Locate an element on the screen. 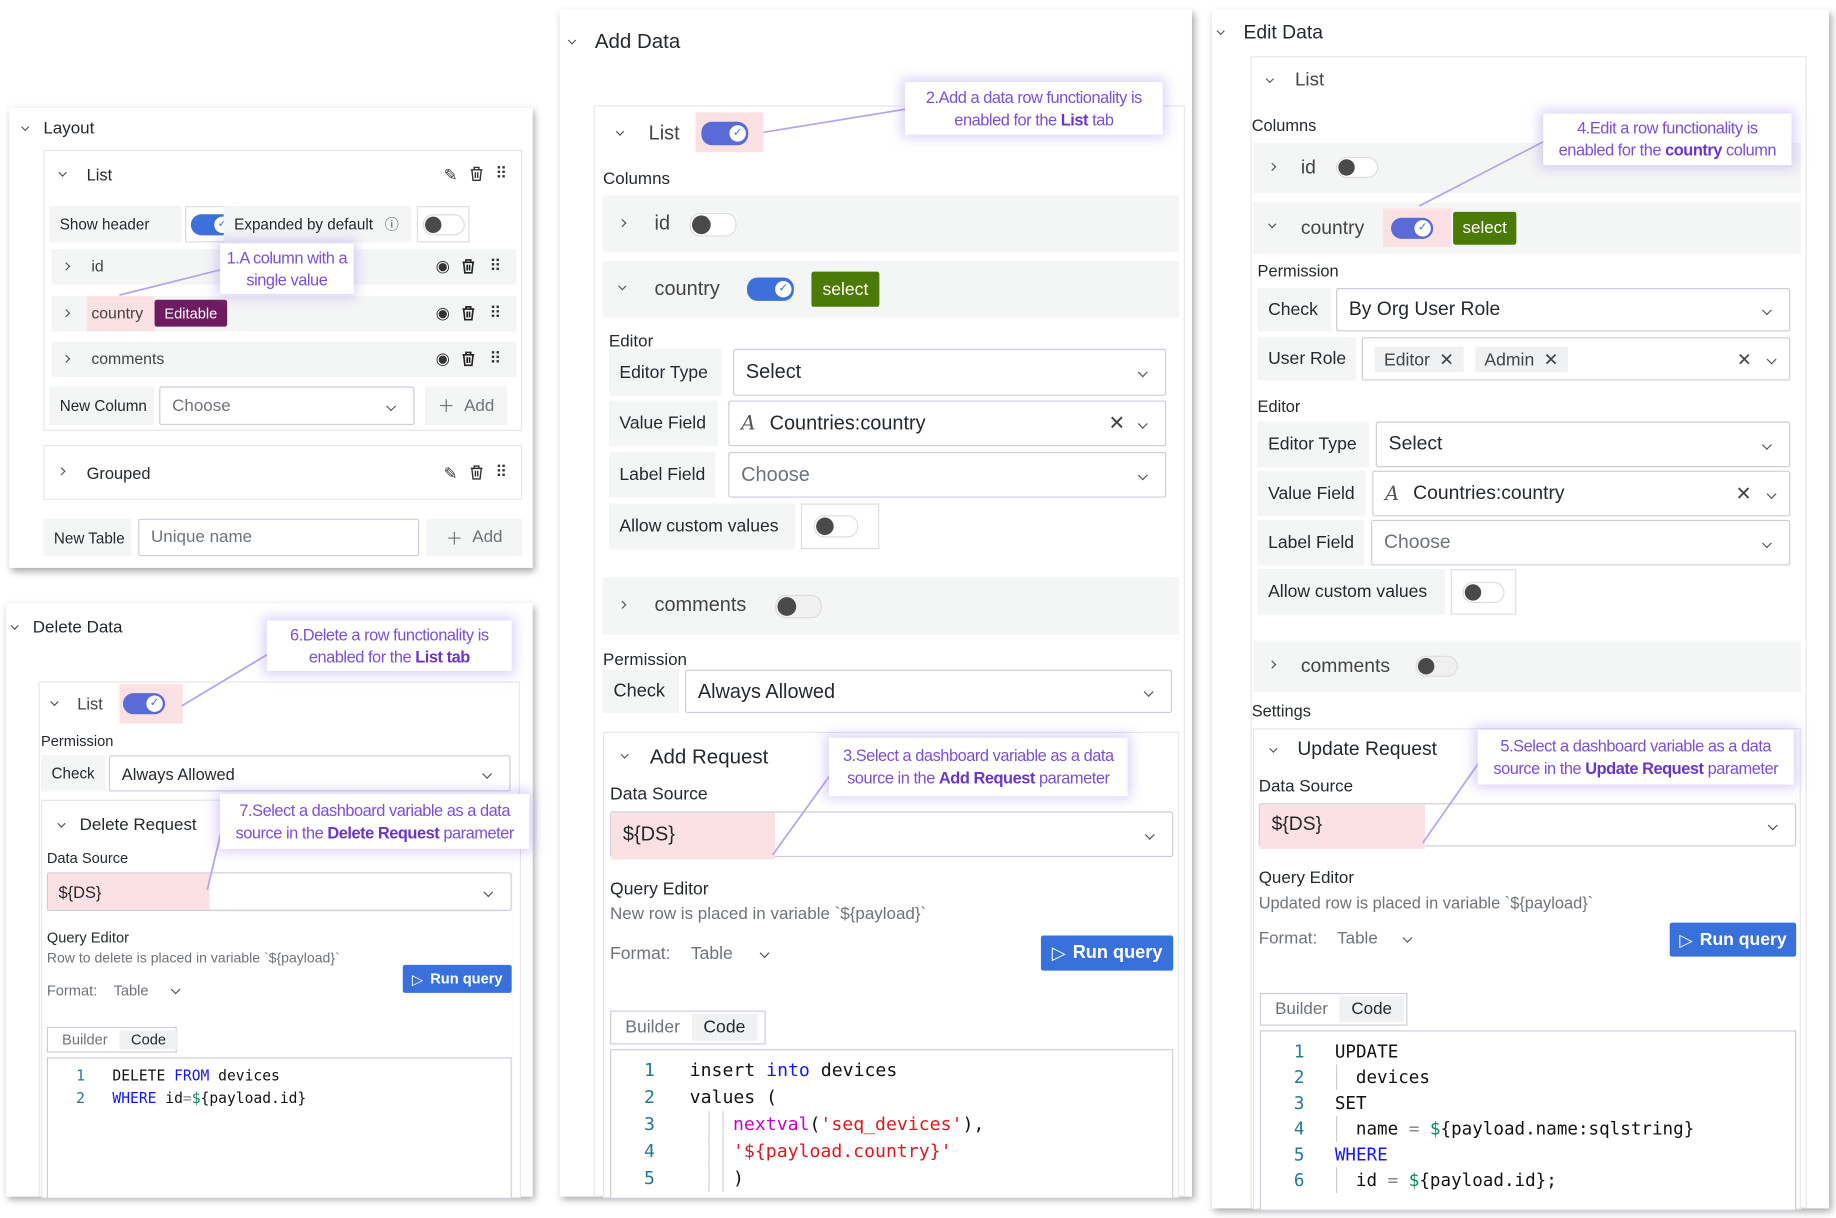 The width and height of the screenshot is (1836, 1218). add-table-button: ＋ Add is located at coordinates (474, 537).